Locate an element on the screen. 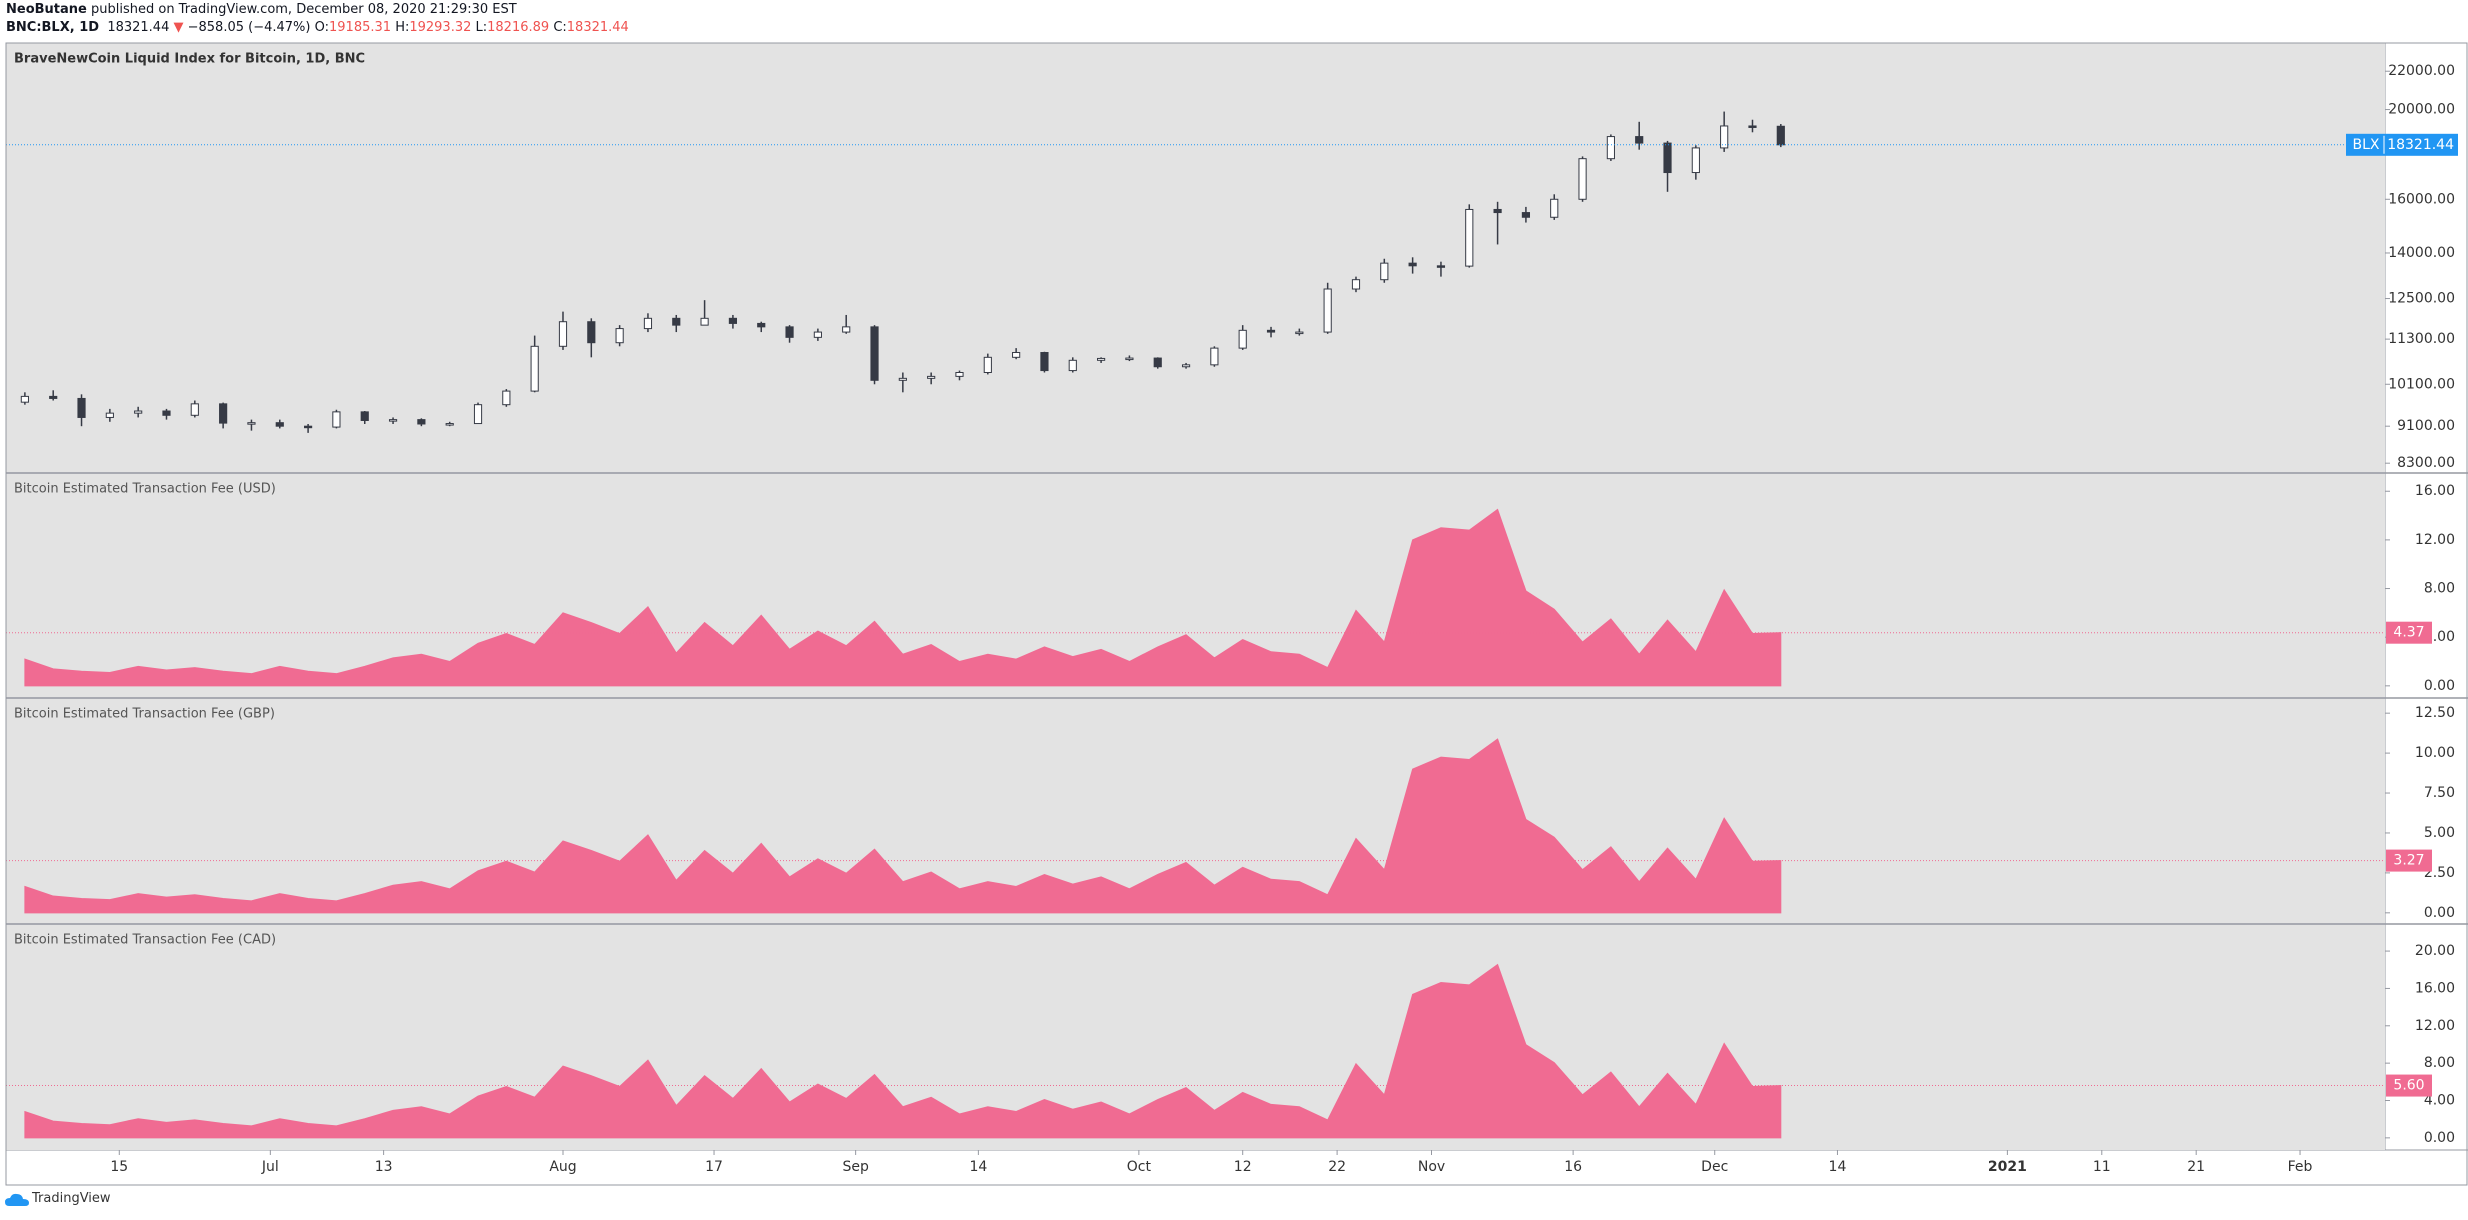  last-price-tag is located at coordinates (2402, 144).